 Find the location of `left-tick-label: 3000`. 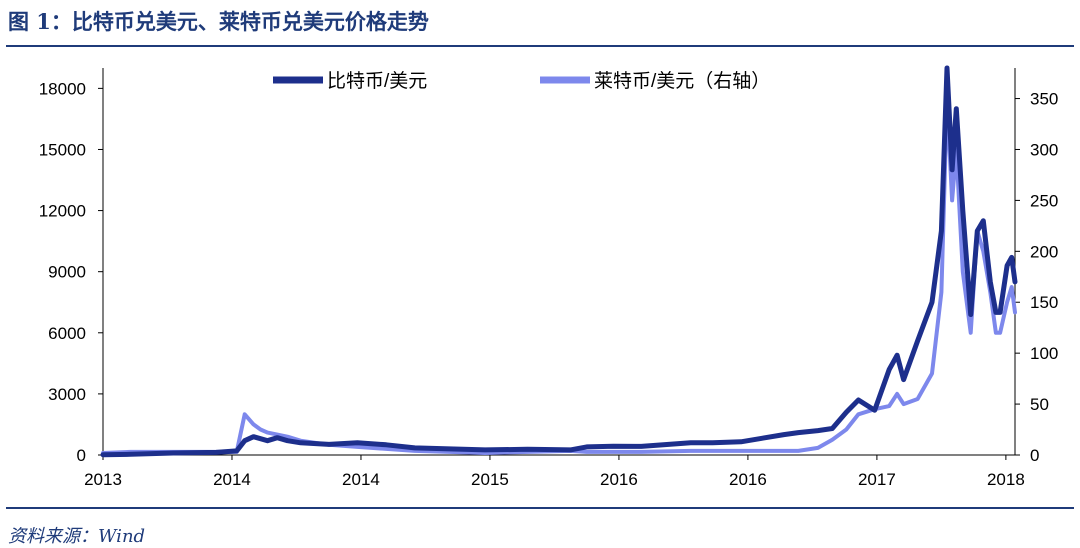

left-tick-label: 3000 is located at coordinates (67, 394).